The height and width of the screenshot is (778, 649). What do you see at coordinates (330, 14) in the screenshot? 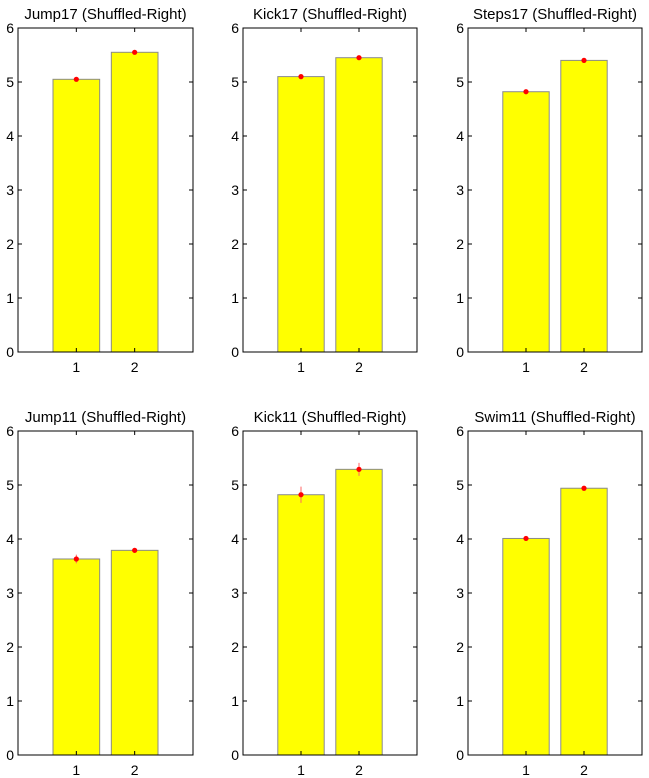
I see `chart-title: Kick17 (Shuffled-Right)` at bounding box center [330, 14].